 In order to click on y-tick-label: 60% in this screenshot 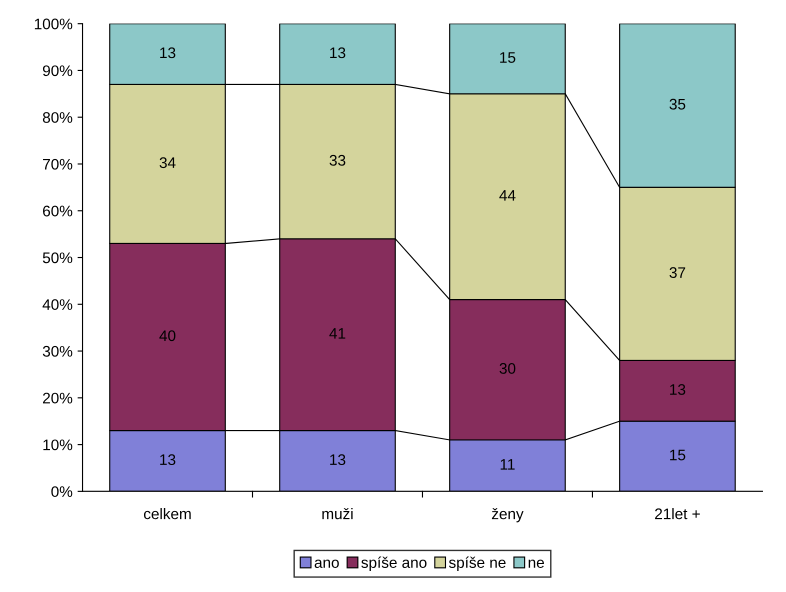, I will do `click(57, 211)`.